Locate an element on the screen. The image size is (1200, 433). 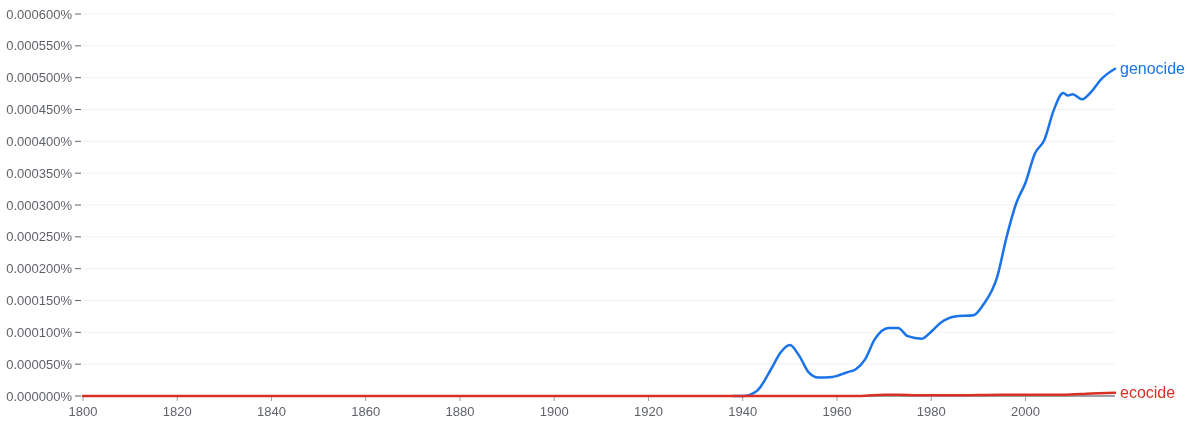
y-tick-label: 0.000100% is located at coordinates (39, 332).